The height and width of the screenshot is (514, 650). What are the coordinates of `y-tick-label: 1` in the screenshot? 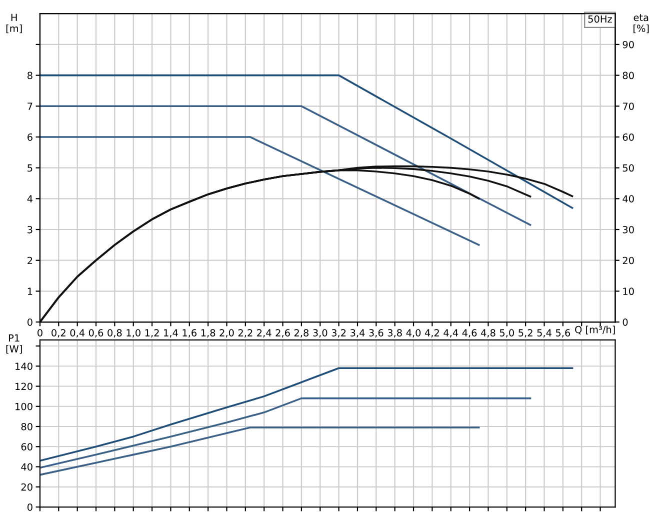 It's located at (30, 291).